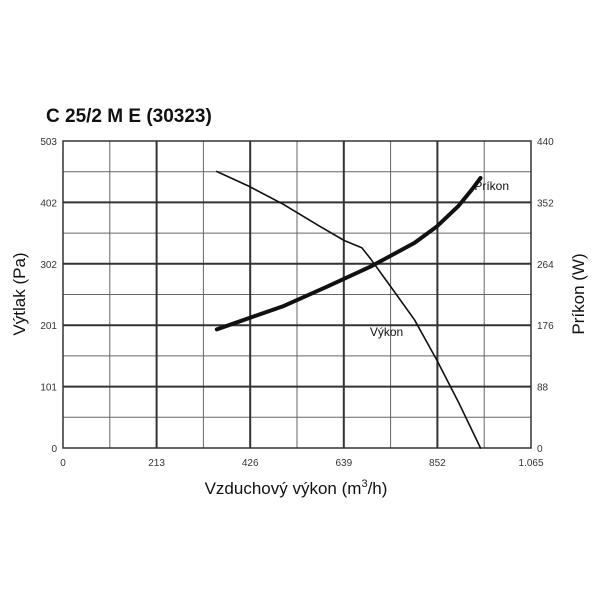 This screenshot has width=600, height=600. Describe the element at coordinates (63, 463) in the screenshot. I see `x-tick-label: 0` at that location.